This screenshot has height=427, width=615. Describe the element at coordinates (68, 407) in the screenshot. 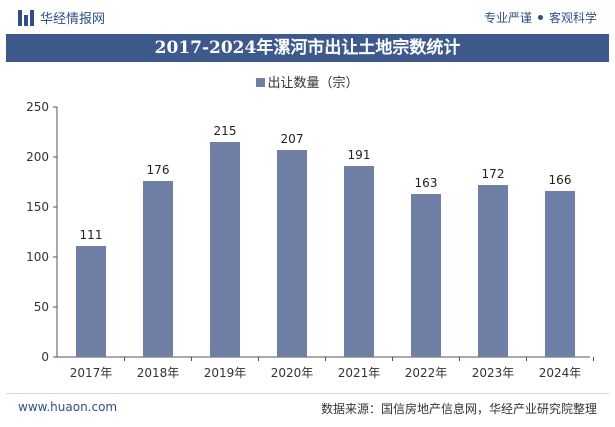

I see `footer-url: www.huaon.com` at that location.